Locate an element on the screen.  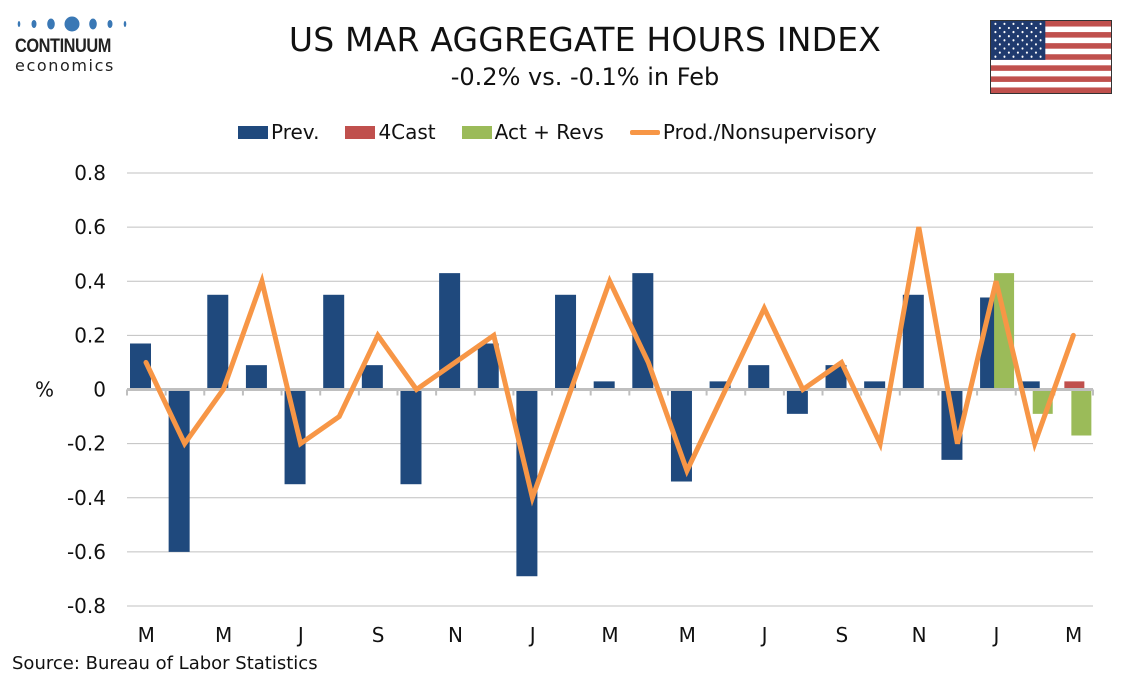
chart-subtitle: -0.2% vs. -0.1% in Feb is located at coordinates (585, 77).